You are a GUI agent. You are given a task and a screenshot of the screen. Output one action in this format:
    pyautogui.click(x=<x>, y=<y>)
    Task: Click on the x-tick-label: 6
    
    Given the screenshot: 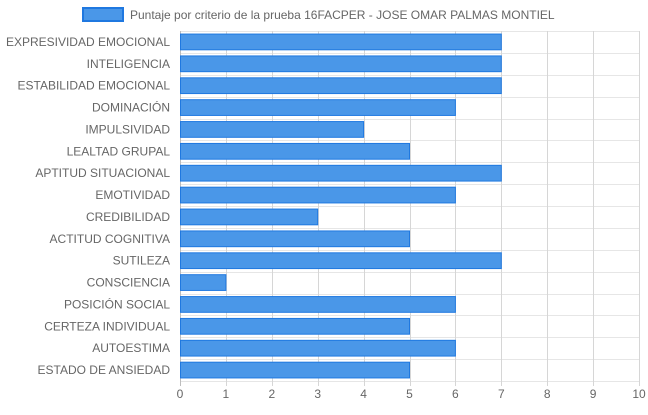 What is the action you would take?
    pyautogui.click(x=455, y=394)
    